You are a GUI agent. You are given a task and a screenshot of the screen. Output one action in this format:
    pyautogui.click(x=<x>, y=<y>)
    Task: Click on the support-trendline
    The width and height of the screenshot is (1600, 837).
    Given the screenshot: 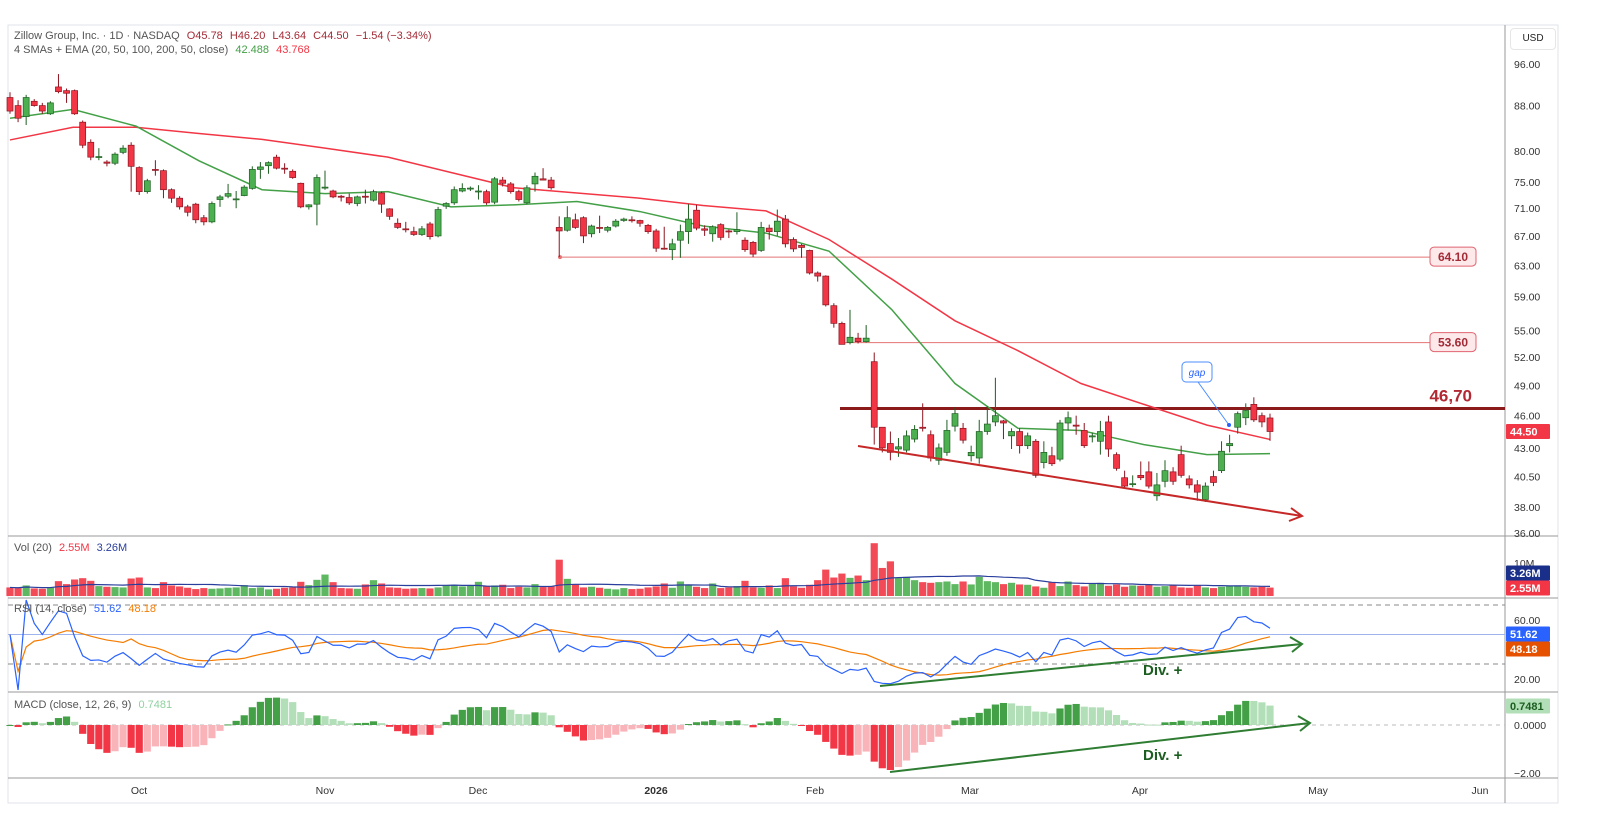 What is the action you would take?
    pyautogui.click(x=1080, y=481)
    